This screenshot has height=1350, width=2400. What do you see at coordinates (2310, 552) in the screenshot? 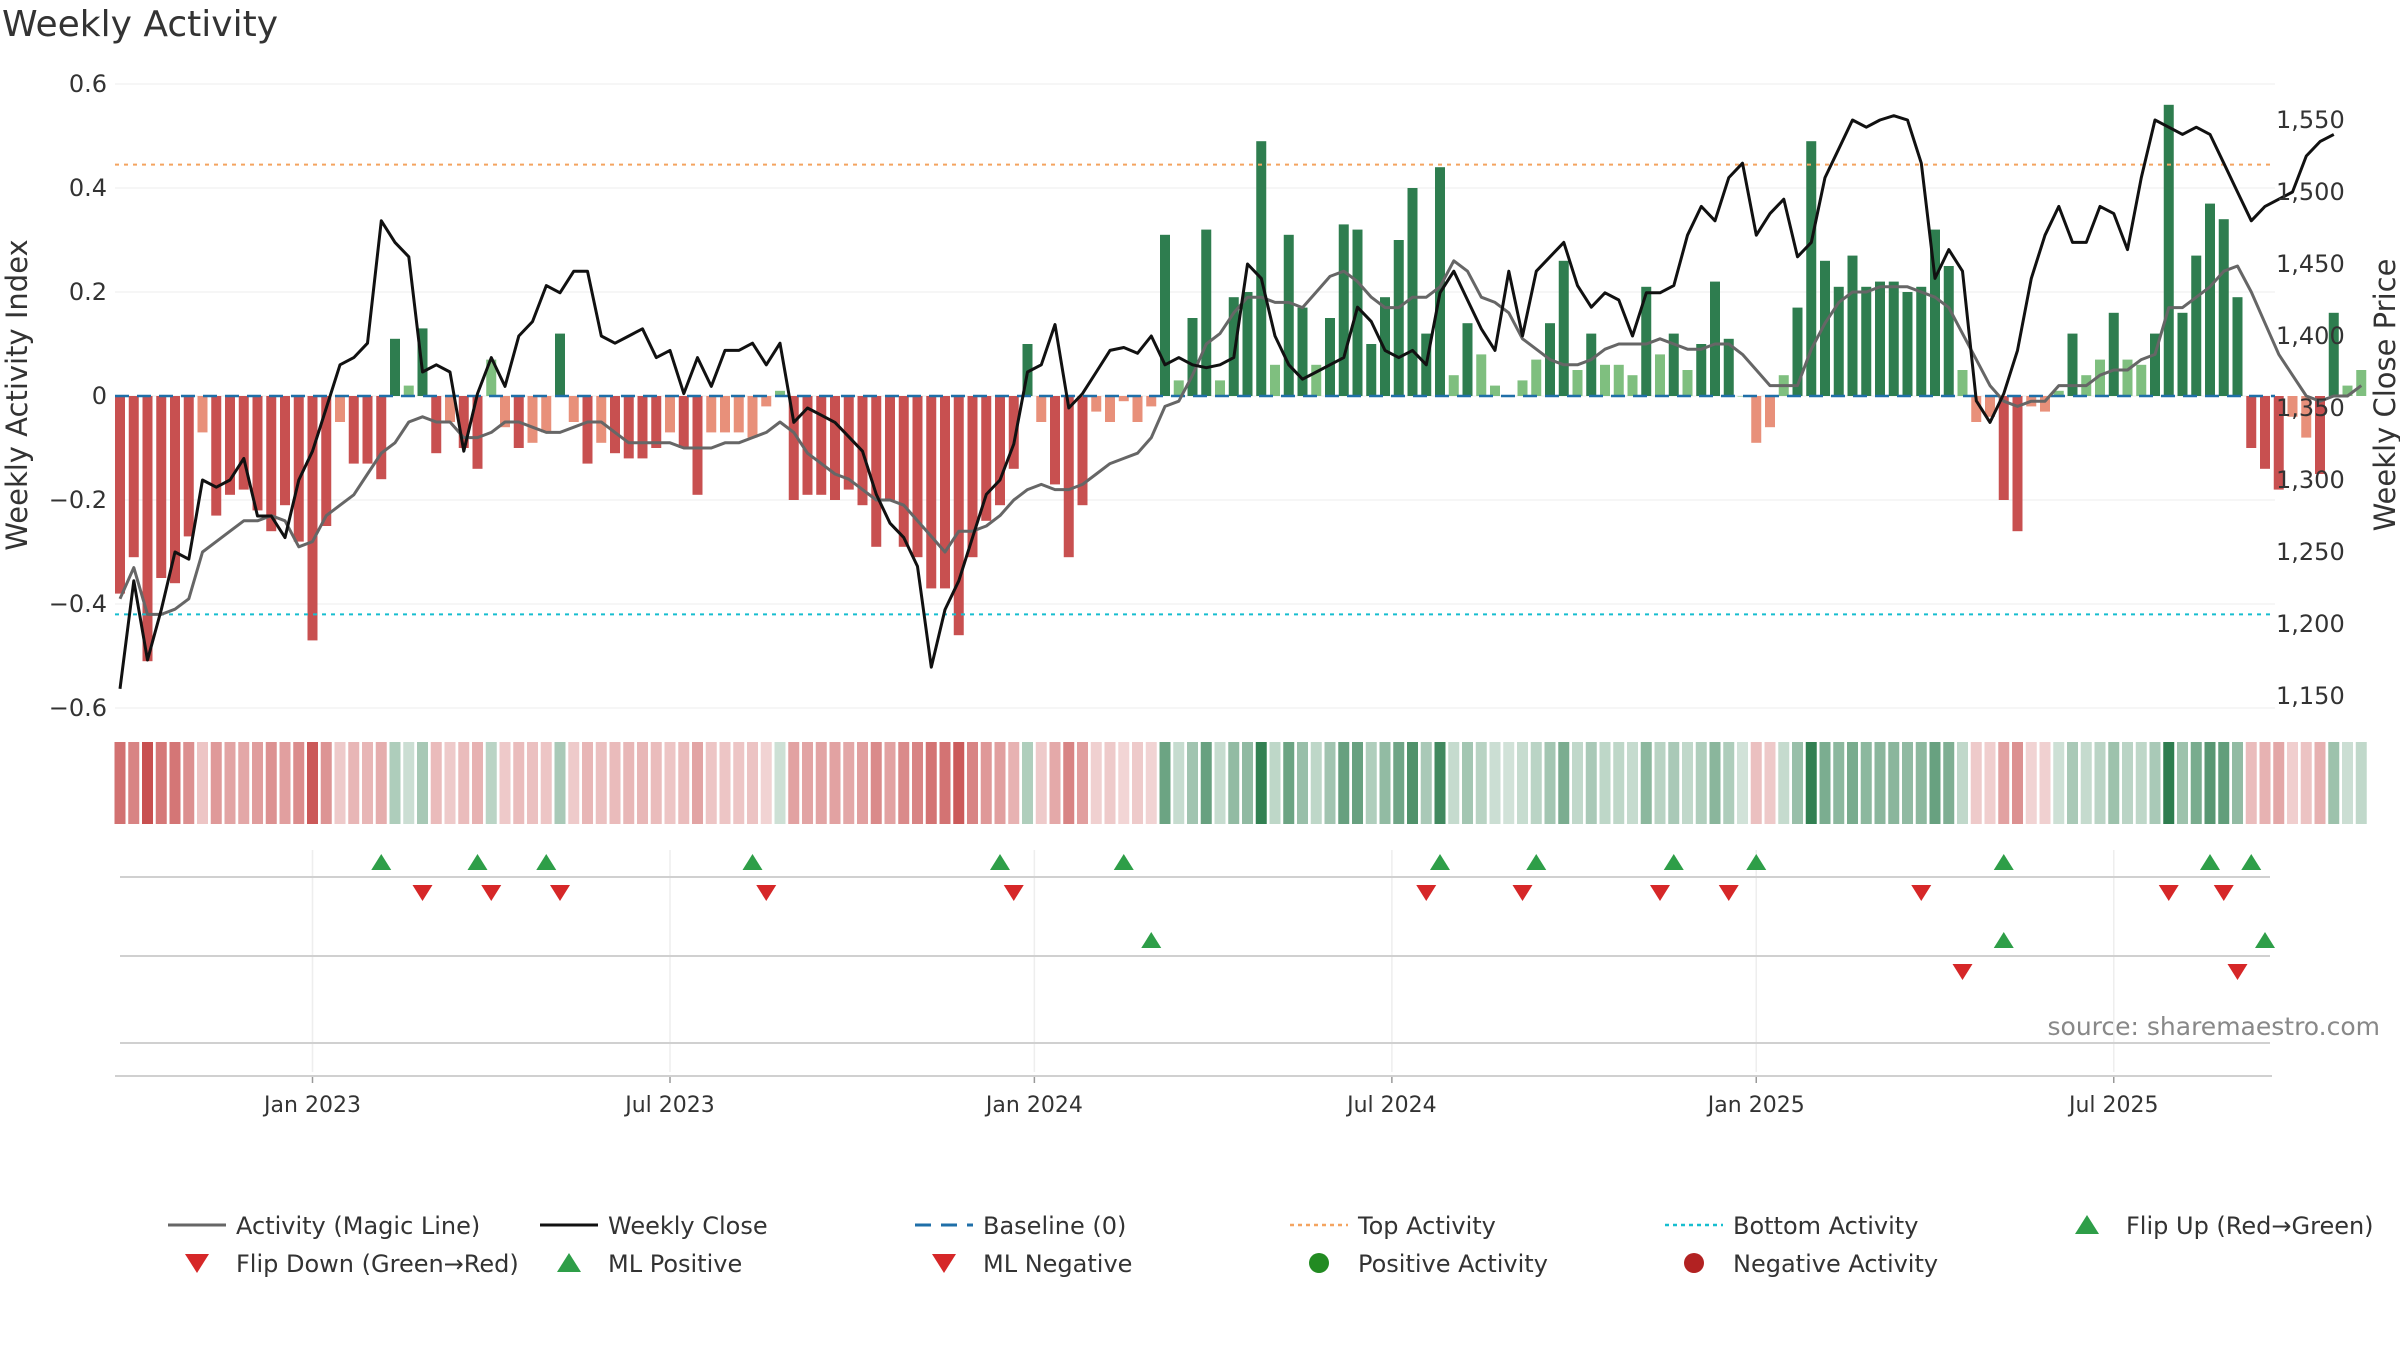
I see `y-right-tick-6: 1,250` at bounding box center [2310, 552].